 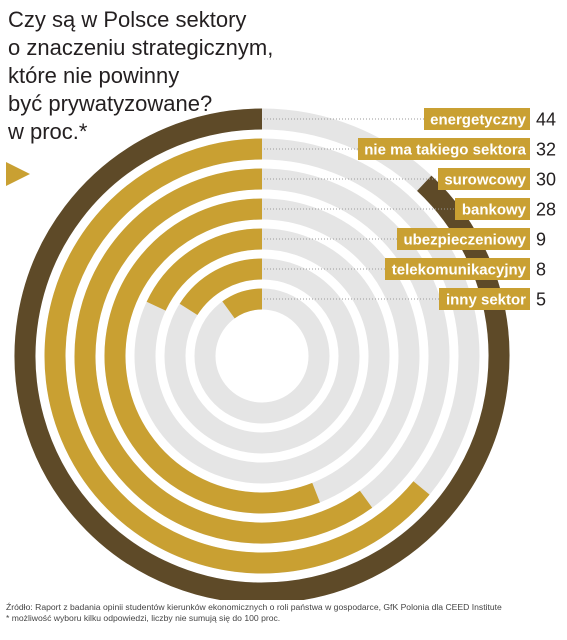 I want to click on category-label: energetyczny, so click(x=478, y=120).